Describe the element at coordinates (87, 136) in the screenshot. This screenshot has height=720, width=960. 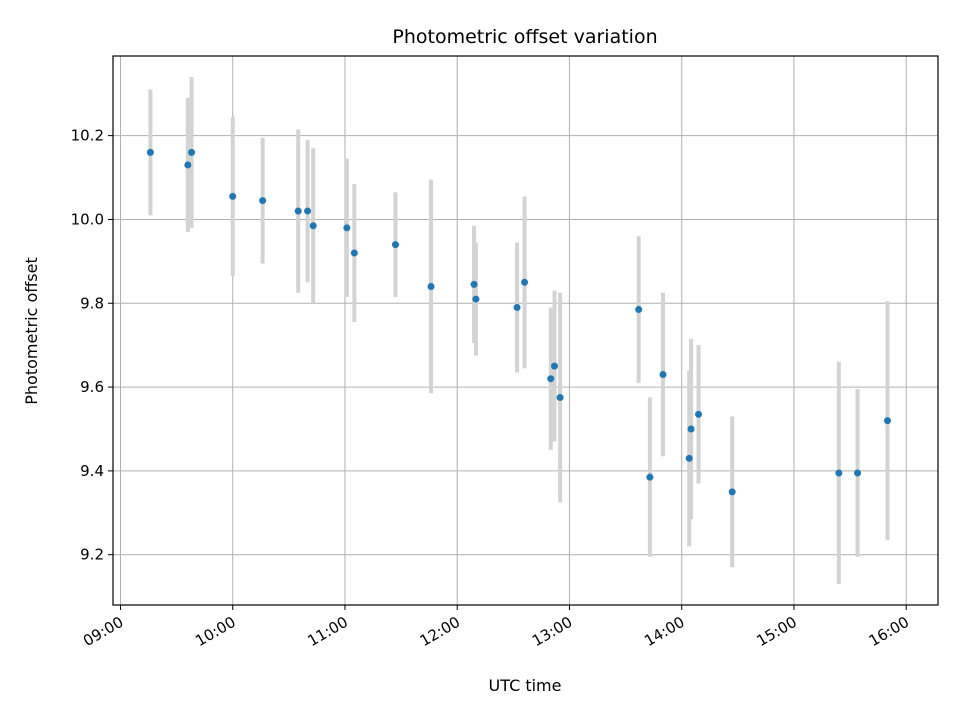
I see `y-tick-label: 10.2` at that location.